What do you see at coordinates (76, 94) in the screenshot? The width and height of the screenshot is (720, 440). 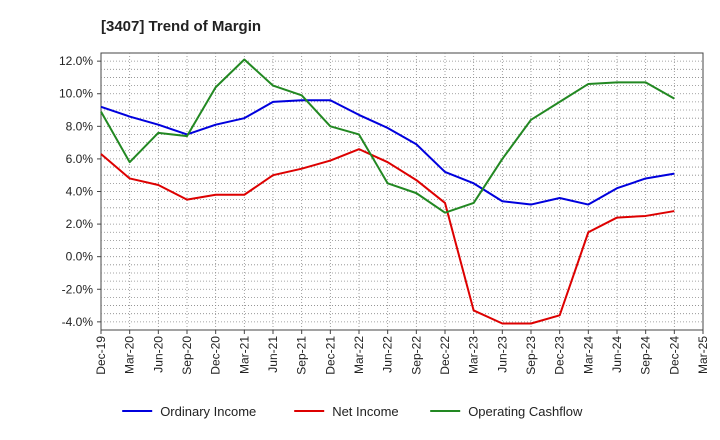 I see `y-tick-label: 10.0%` at bounding box center [76, 94].